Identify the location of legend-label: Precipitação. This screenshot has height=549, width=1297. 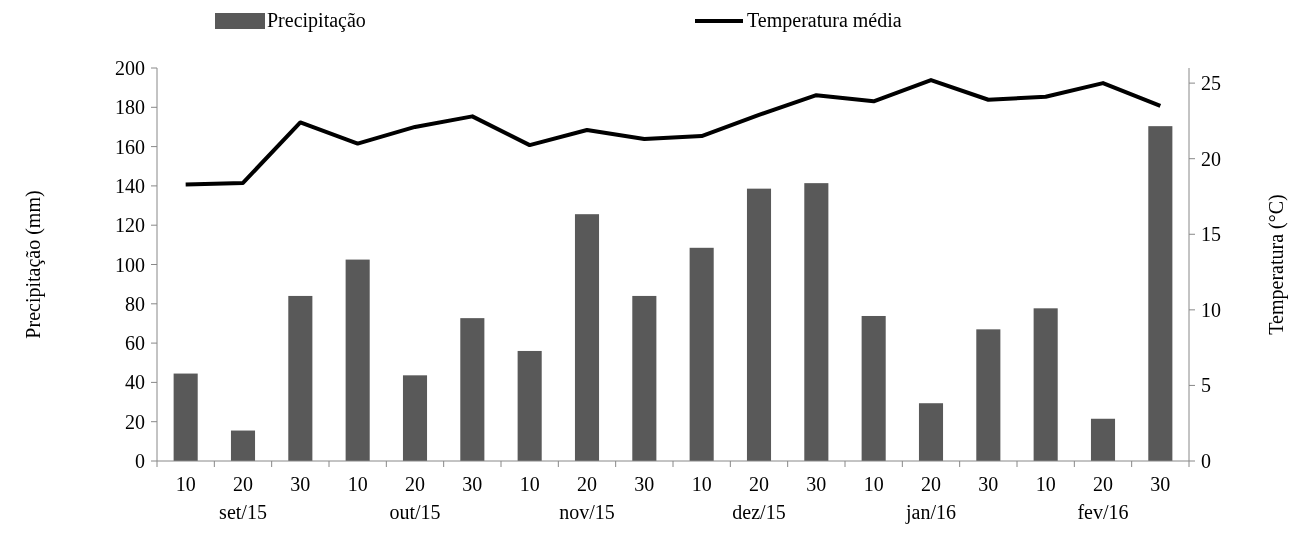
(316, 20).